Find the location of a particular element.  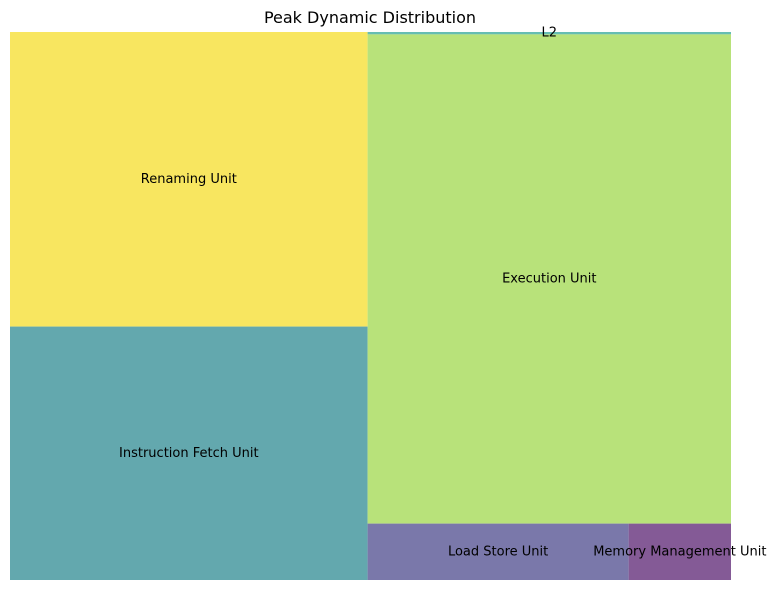

treemap-label-memory-management-unit: Memory Management Unit is located at coordinates (679, 551).